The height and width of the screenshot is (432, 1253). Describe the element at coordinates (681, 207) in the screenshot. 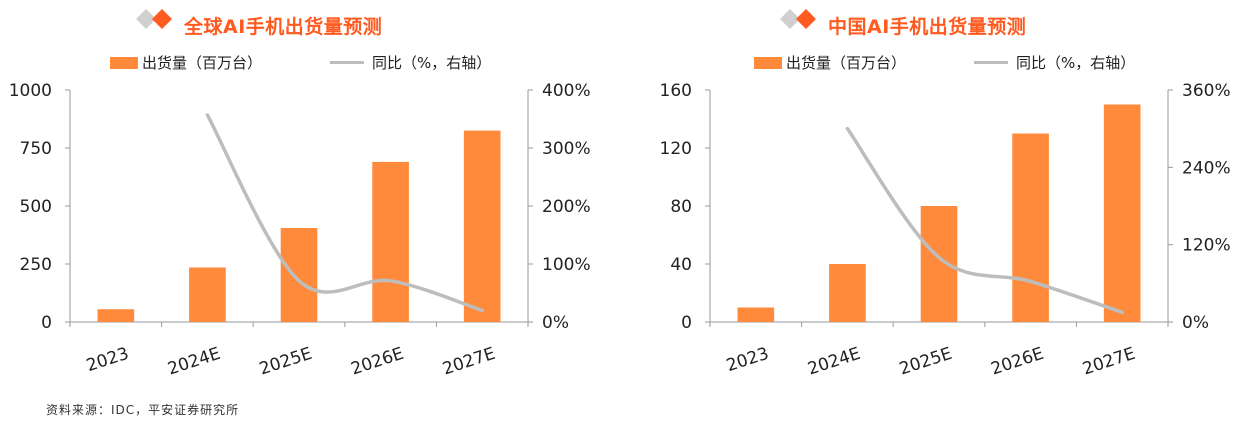

I see `y-tick-label-left: 80` at that location.